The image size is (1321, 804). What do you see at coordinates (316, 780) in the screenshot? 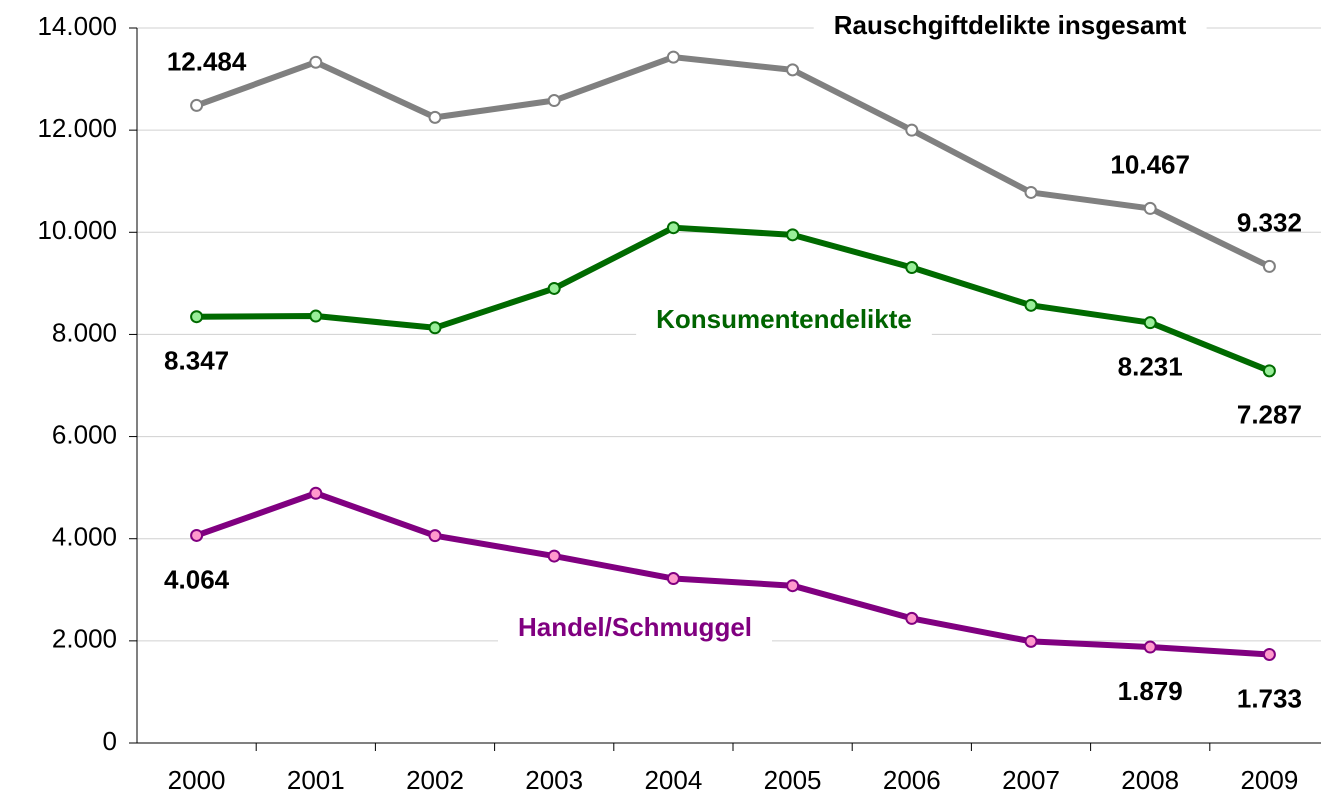
I see `x-tick-label: 2001` at bounding box center [316, 780].